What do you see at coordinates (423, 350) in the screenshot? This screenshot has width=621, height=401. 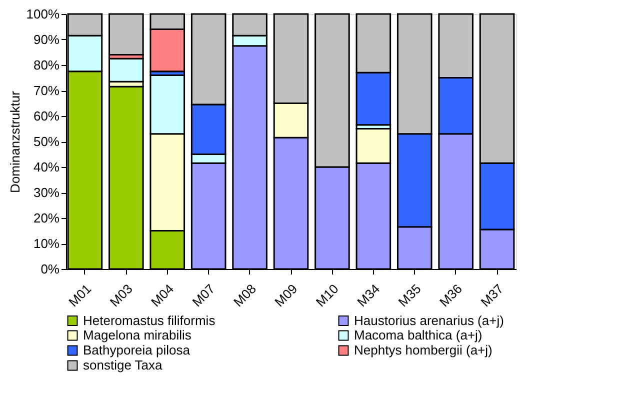 I see `legend-label: Nephtys hombergii (a+j)` at bounding box center [423, 350].